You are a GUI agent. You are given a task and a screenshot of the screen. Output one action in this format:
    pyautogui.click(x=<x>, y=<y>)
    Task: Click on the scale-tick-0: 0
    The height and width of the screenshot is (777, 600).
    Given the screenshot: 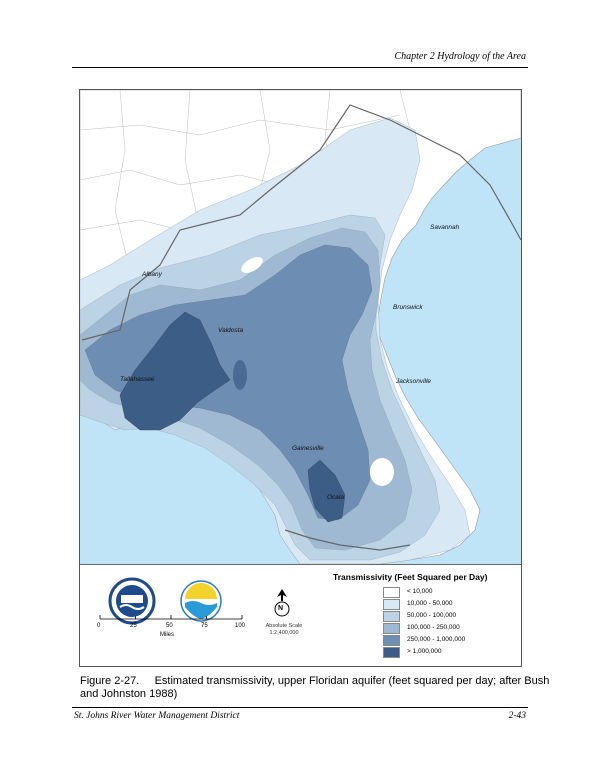 What is the action you would take?
    pyautogui.click(x=99, y=626)
    